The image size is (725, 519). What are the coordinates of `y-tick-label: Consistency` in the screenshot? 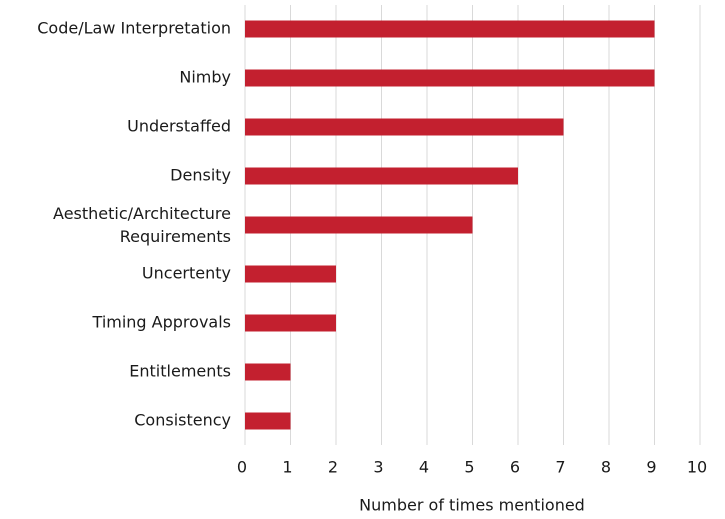 It's located at (182, 420).